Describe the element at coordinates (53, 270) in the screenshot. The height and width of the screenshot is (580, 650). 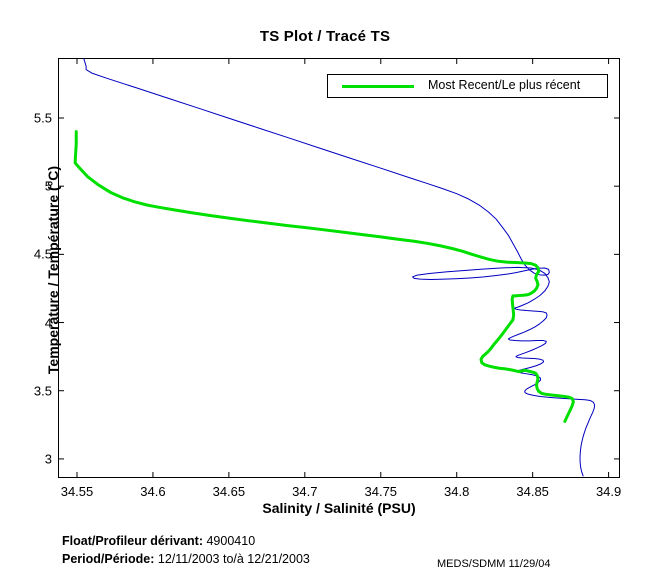
I see `y-axis-label: Temperature / Température (°C)` at that location.